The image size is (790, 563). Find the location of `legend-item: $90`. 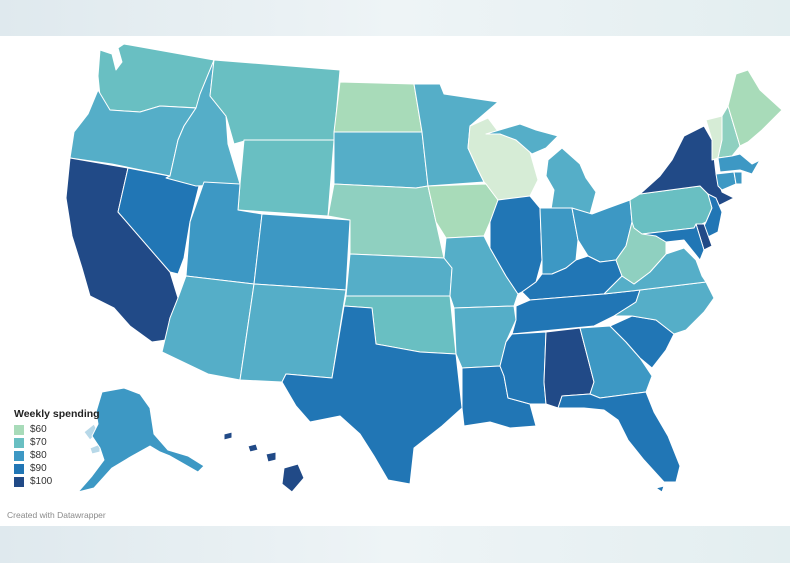

legend-item: $90 is located at coordinates (57, 468).